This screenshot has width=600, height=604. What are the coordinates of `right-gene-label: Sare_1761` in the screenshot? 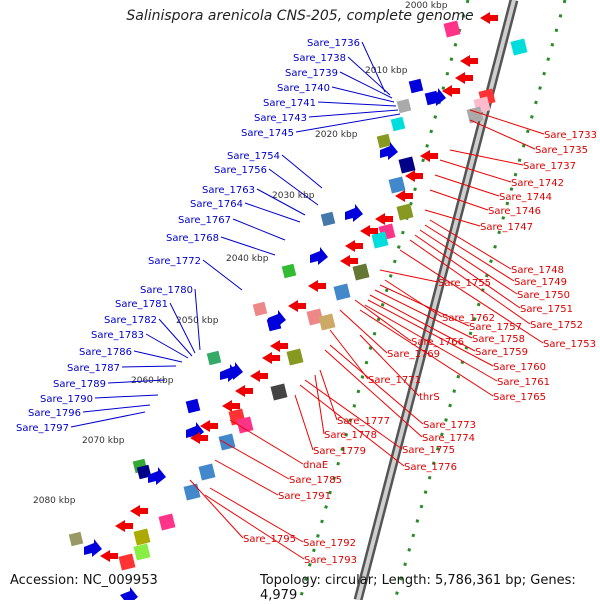 It's located at (523, 382).